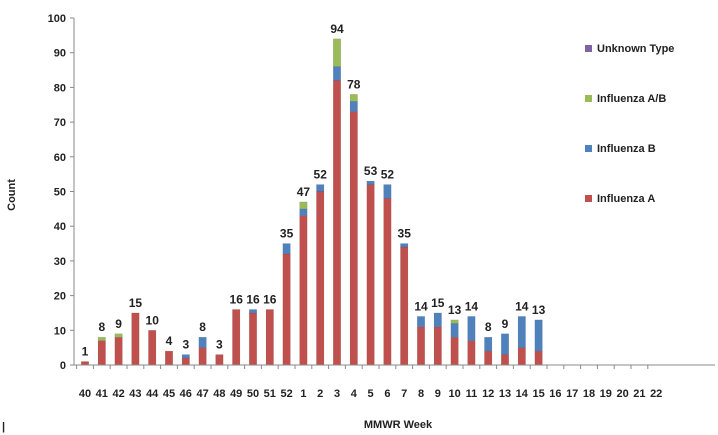 The width and height of the screenshot is (718, 435). Describe the element at coordinates (202, 394) in the screenshot. I see `x-tick-label-47: 47` at that location.